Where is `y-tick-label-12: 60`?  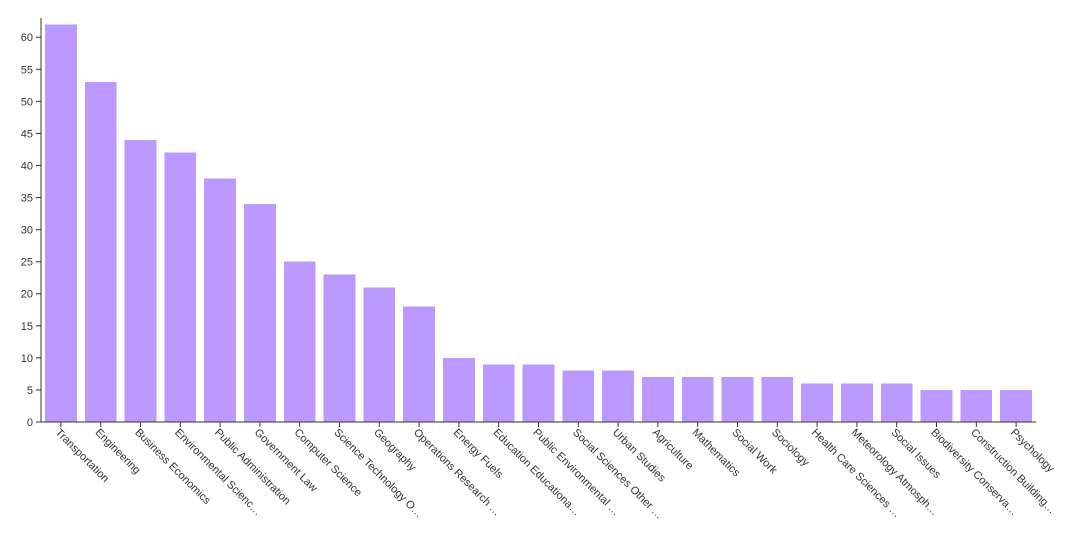 y-tick-label-12: 60 is located at coordinates (27, 38).